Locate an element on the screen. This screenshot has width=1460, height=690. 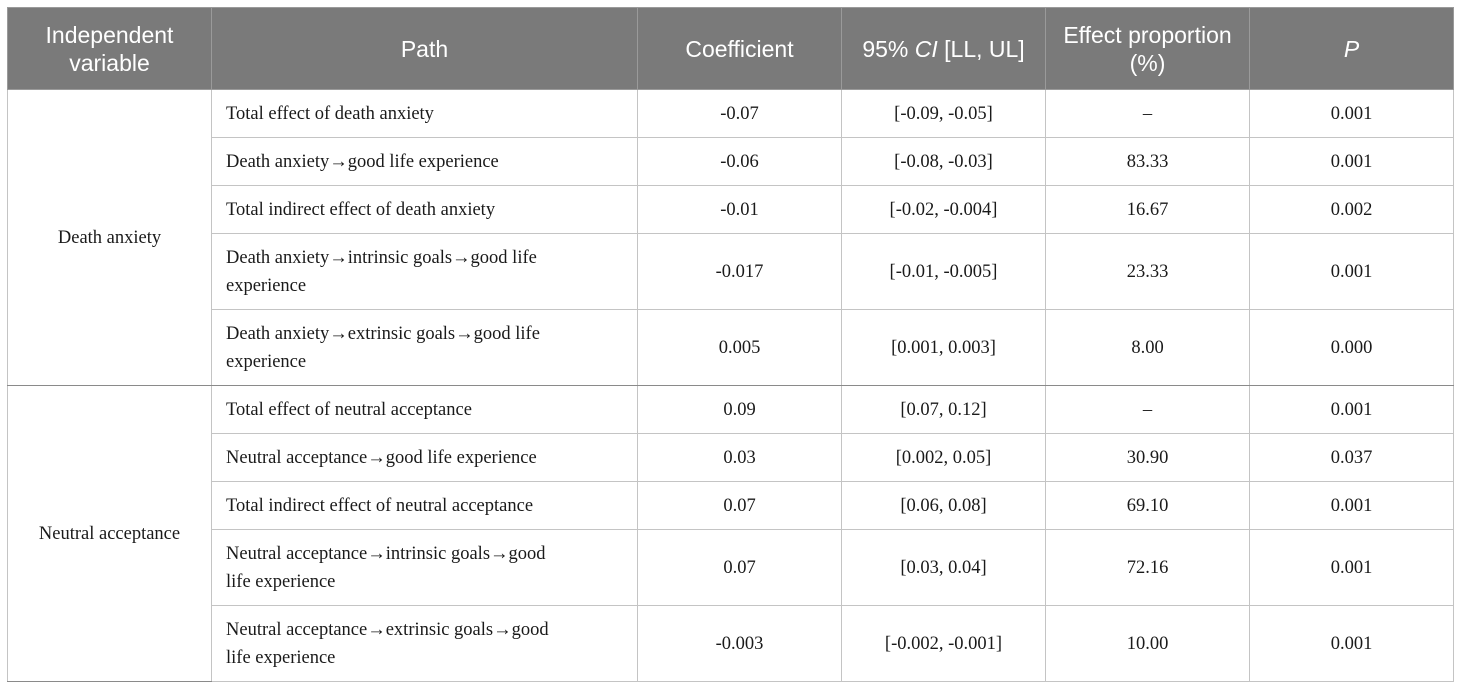
path-cell: Total effect of neutral acceptance is located at coordinates (424, 409).